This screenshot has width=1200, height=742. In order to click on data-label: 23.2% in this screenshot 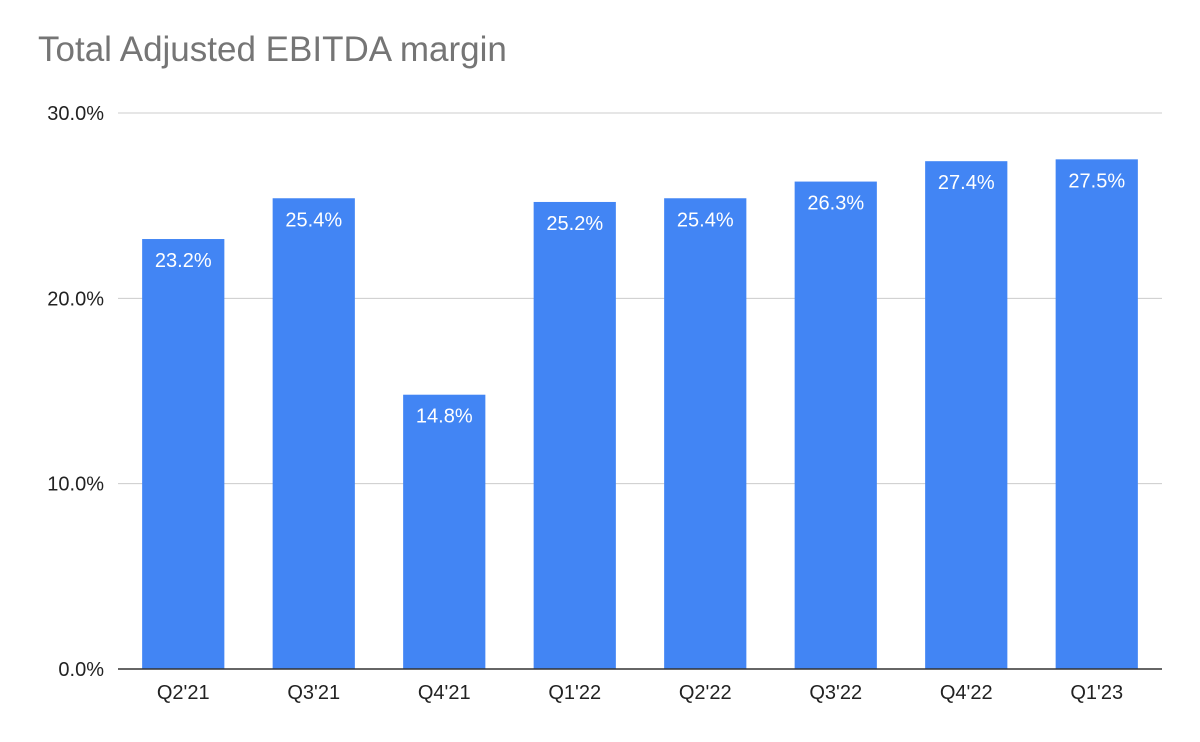, I will do `click(183, 261)`.